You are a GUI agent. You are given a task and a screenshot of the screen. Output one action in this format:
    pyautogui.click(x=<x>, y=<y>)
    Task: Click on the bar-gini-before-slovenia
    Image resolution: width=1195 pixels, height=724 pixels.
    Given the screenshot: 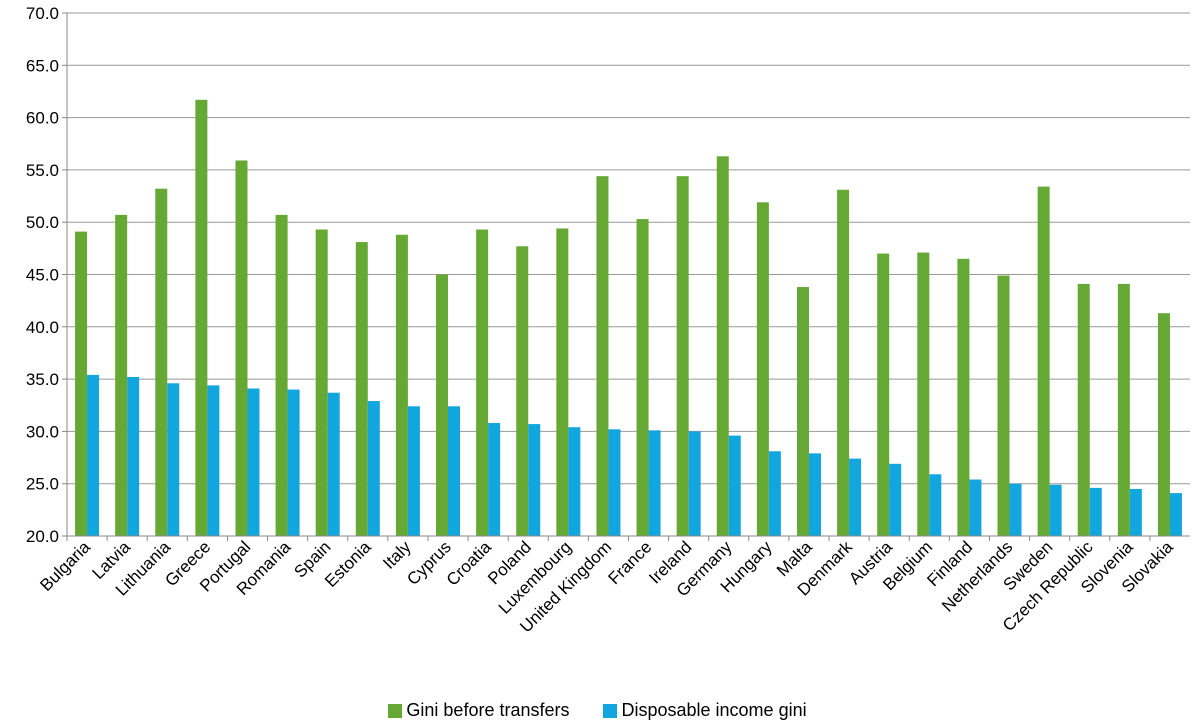 What is the action you would take?
    pyautogui.click(x=1123, y=409)
    